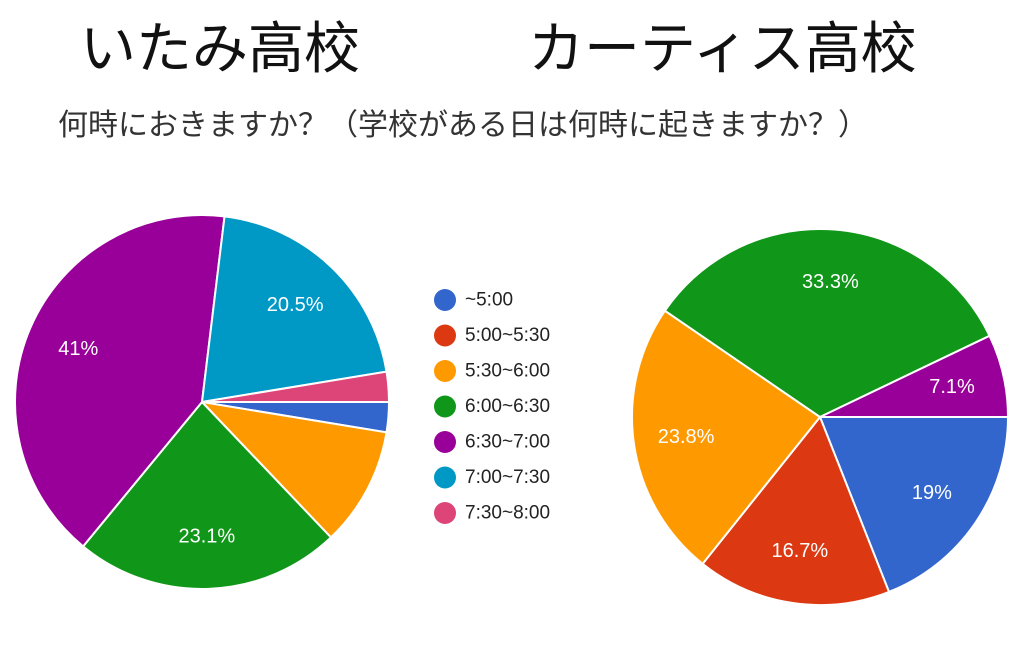  What do you see at coordinates (295, 305) in the screenshot?
I see `pie1-label-5: 20.5%` at bounding box center [295, 305].